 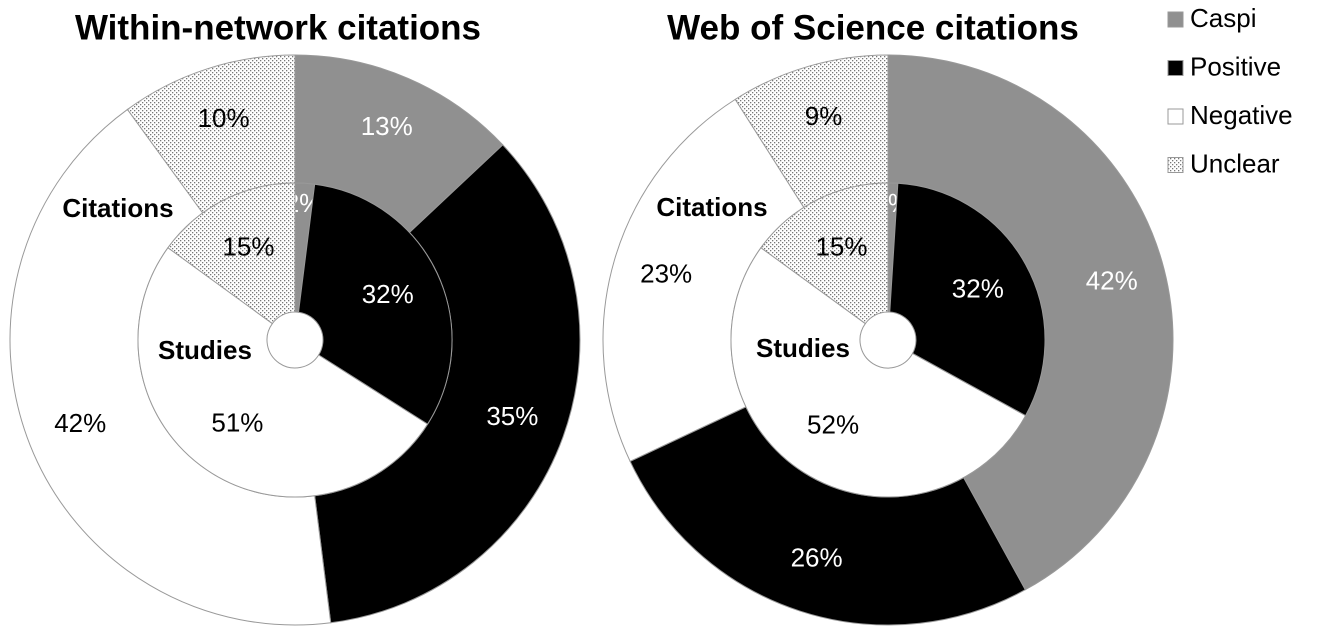 What do you see at coordinates (1223, 18) in the screenshot?
I see `legend-label: Caspi` at bounding box center [1223, 18].